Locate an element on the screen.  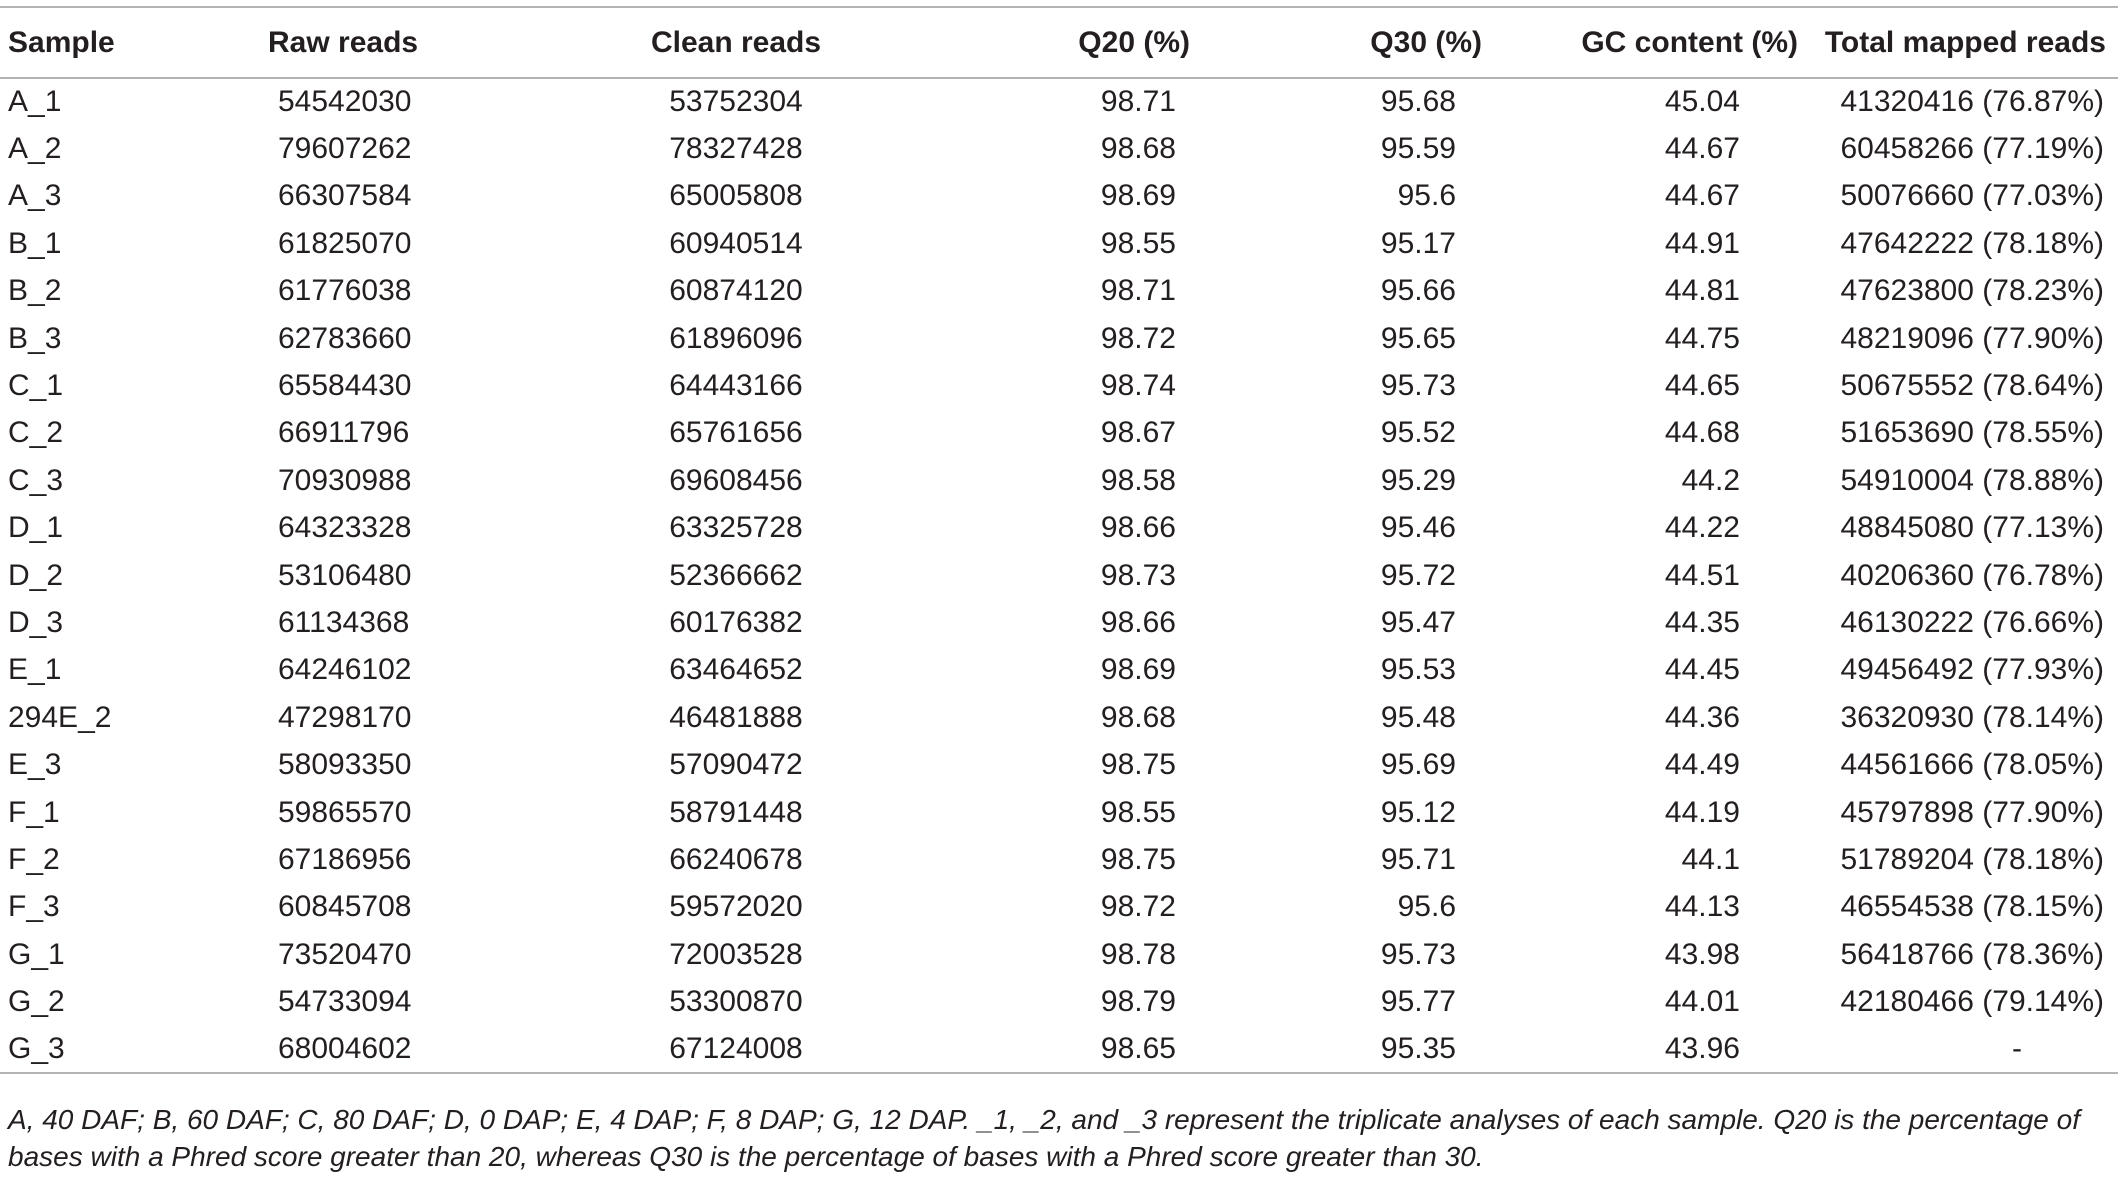
cell-sample: E_3 is located at coordinates (35, 765).